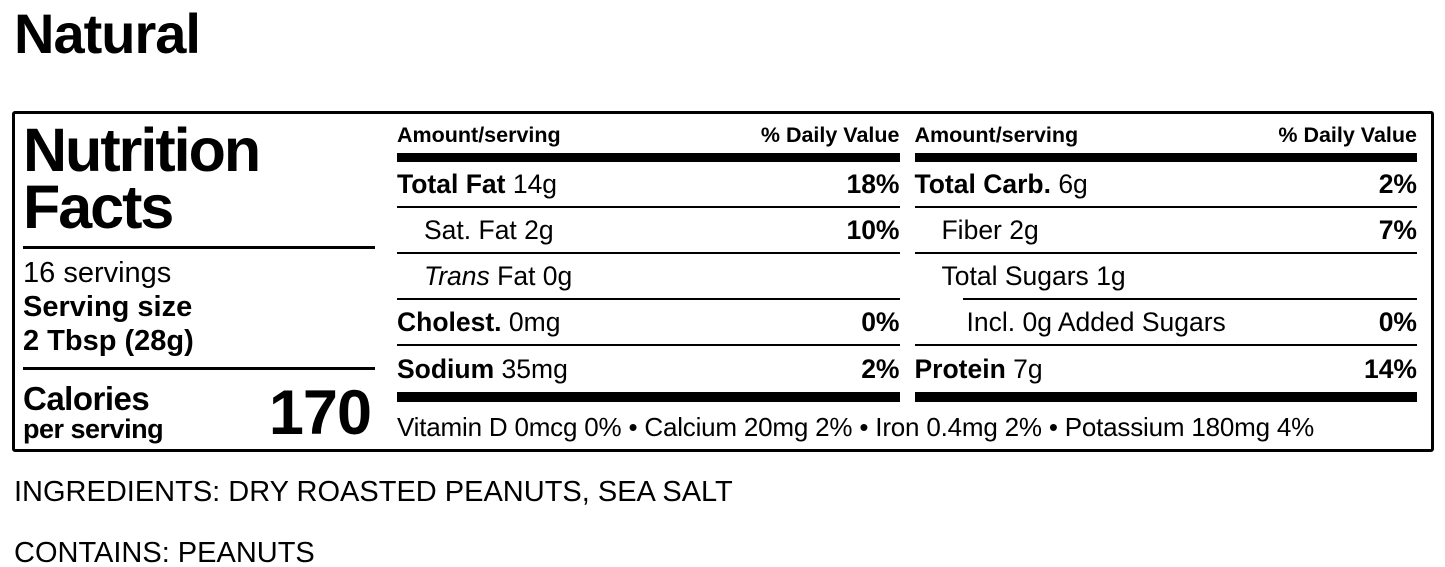  I want to click on label-heading: Nutrition Facts, so click(199, 179).